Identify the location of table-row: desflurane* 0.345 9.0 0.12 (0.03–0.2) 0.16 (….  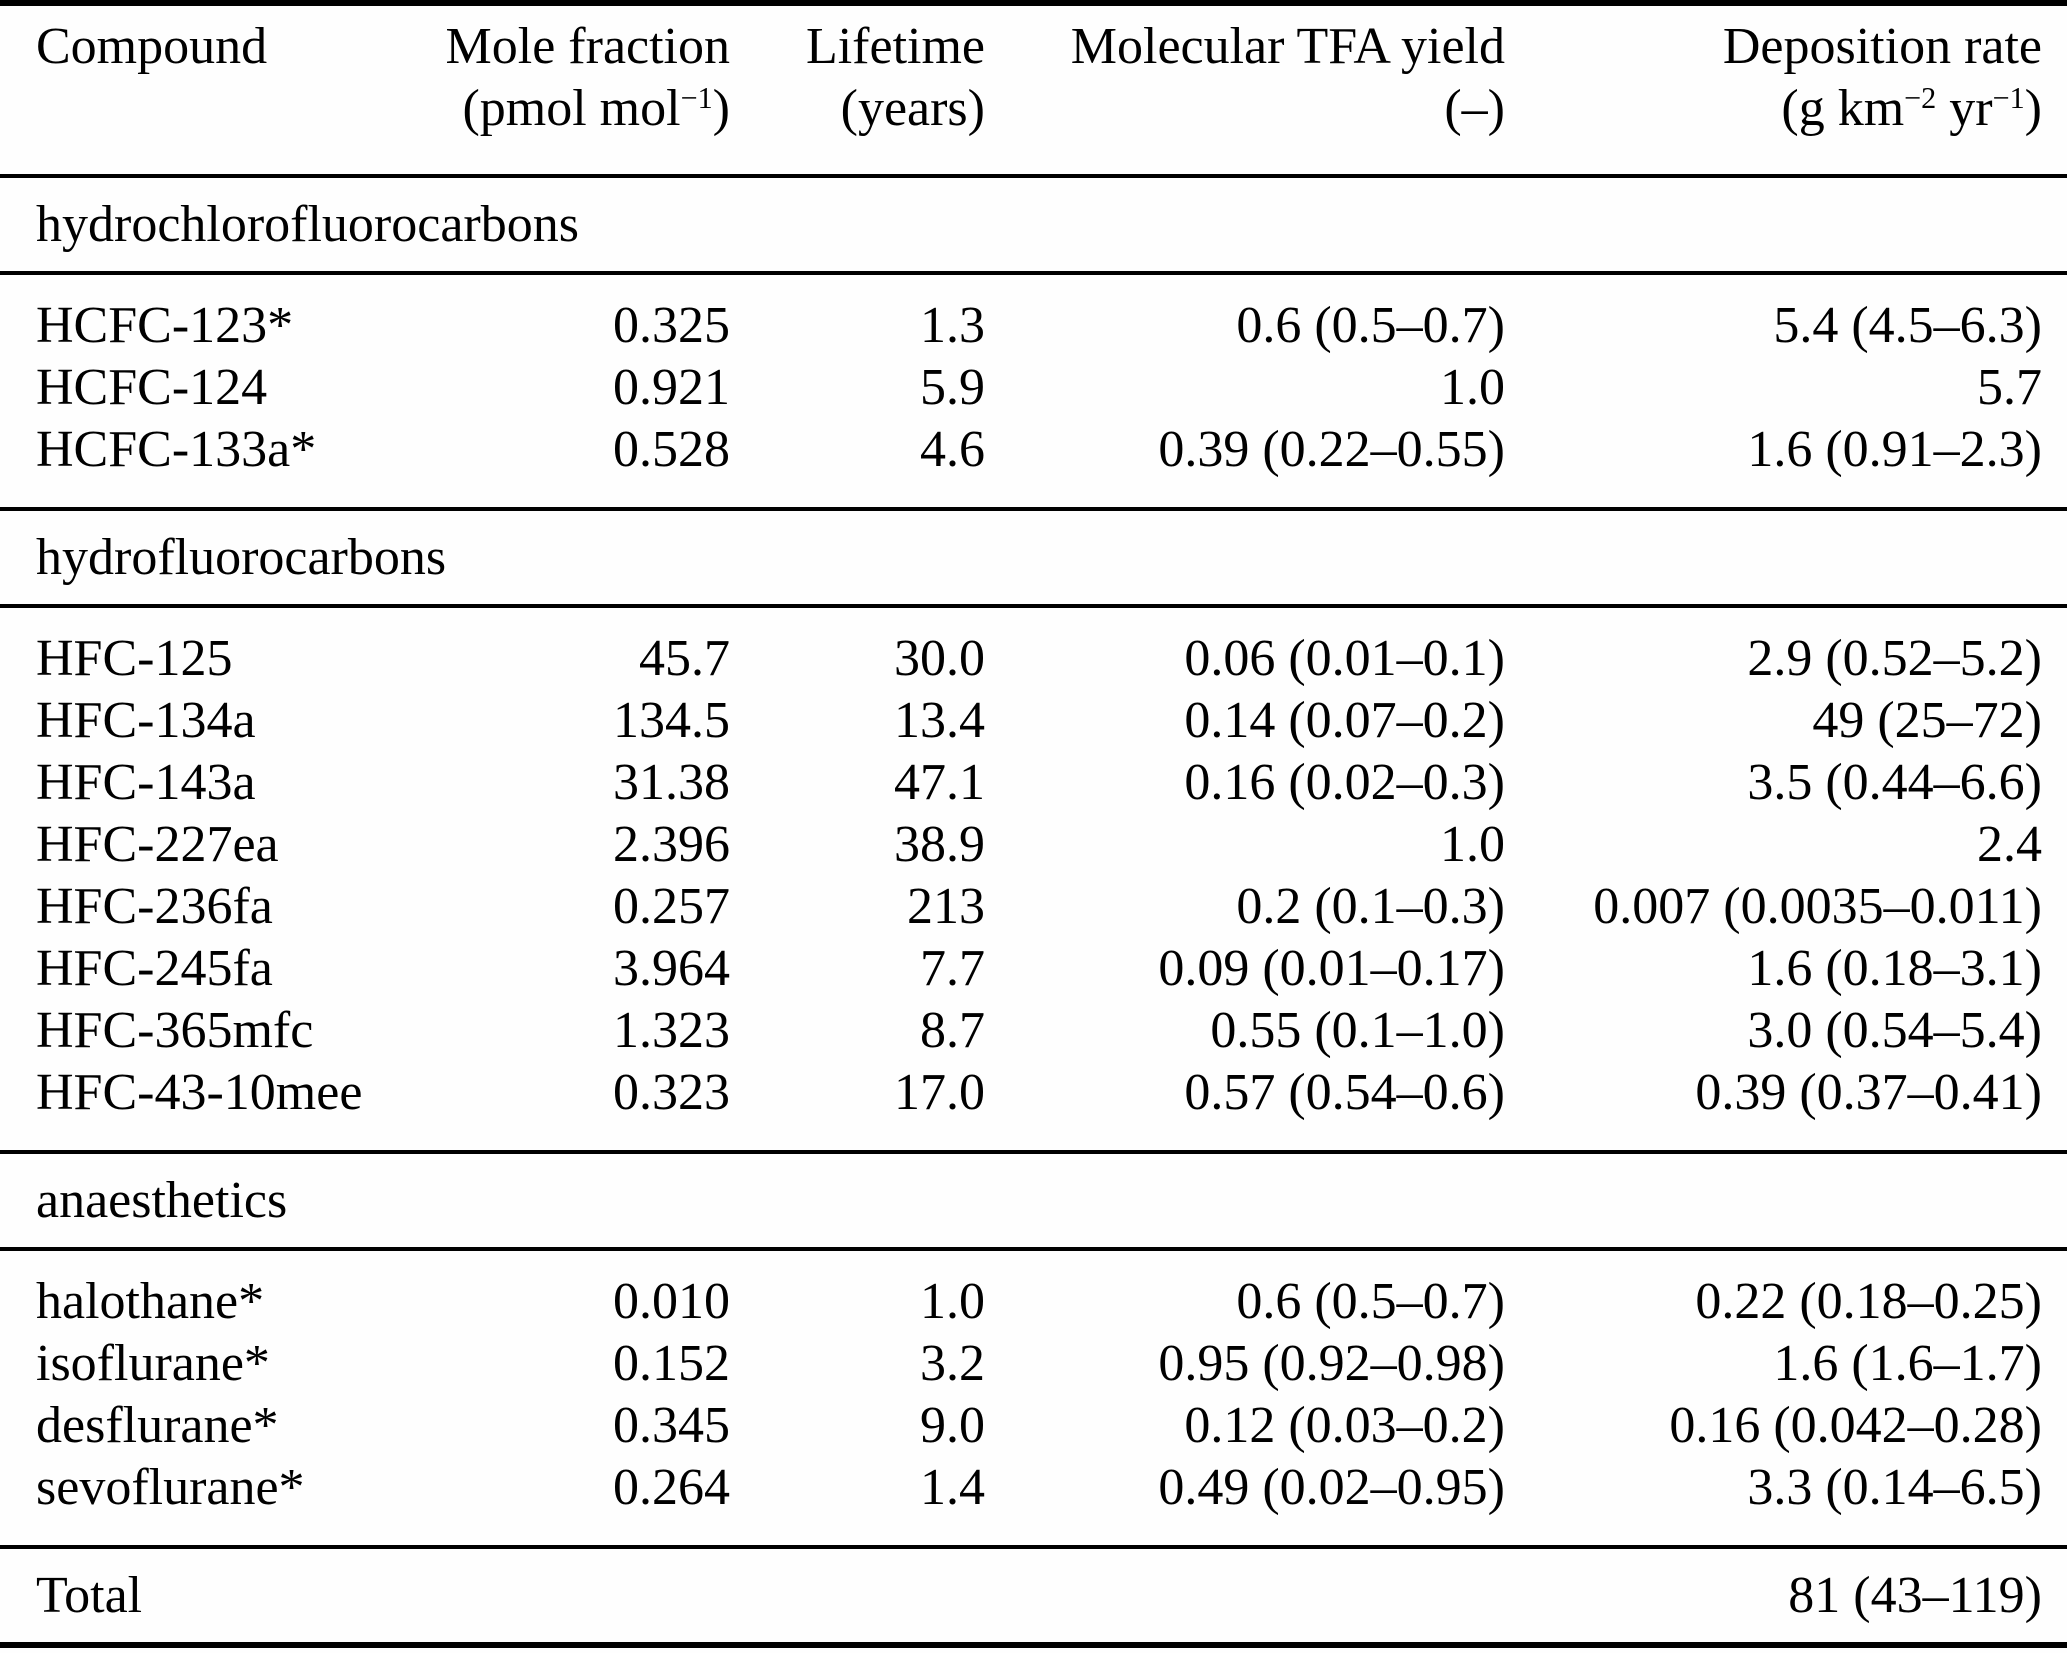
(1033, 1426).